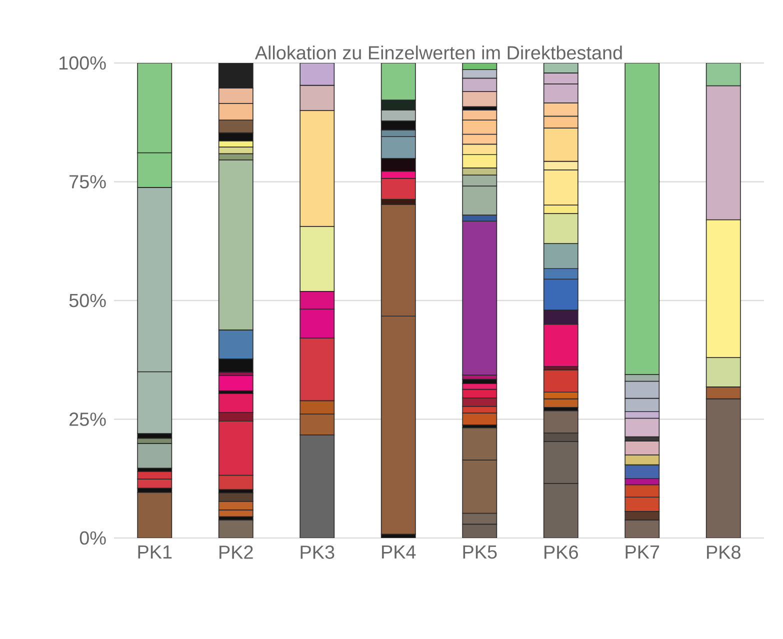  I want to click on x-tick-label: PK5, so click(480, 552).